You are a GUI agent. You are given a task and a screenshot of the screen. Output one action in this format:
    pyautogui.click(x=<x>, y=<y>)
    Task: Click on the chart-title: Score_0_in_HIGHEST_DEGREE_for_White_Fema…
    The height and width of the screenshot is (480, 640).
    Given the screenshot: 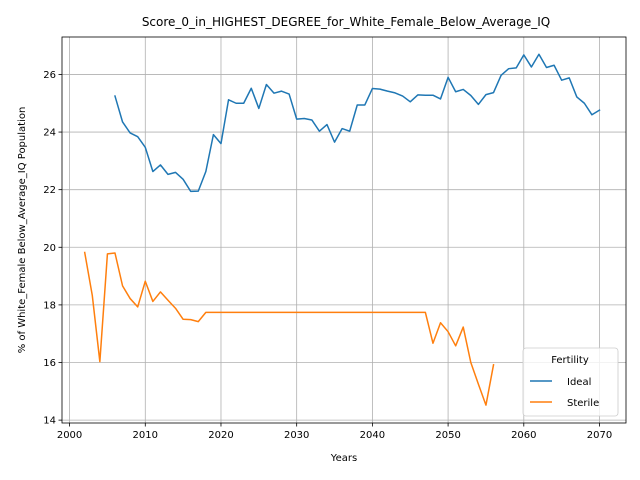 What is the action you would take?
    pyautogui.click(x=346, y=22)
    